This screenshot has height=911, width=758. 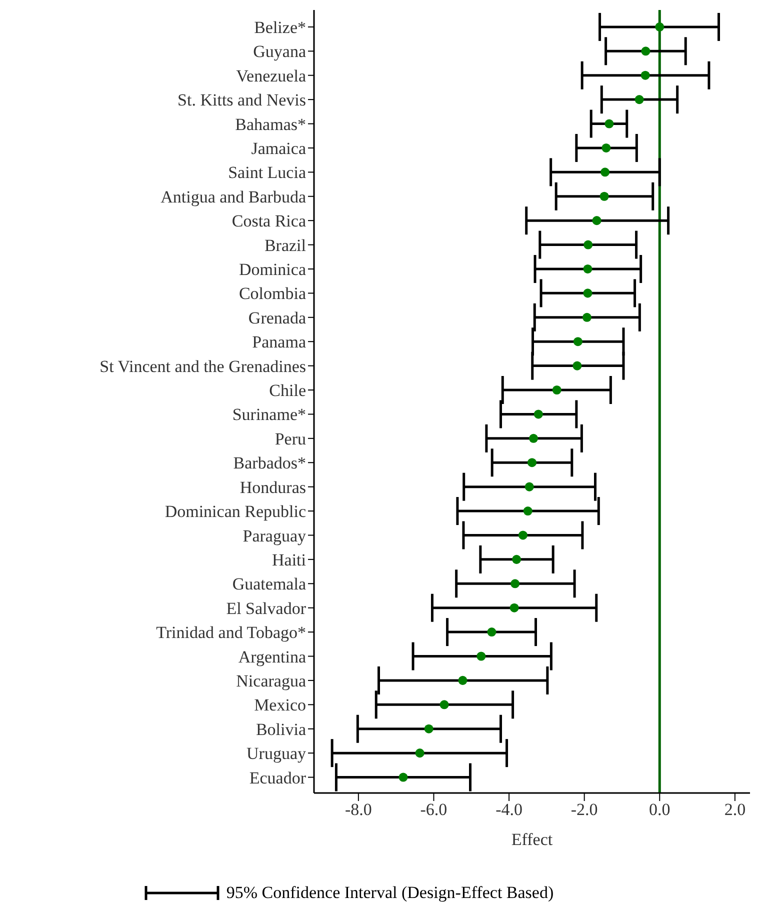 What do you see at coordinates (280, 705) in the screenshot?
I see `y-tick-label: Mexico` at bounding box center [280, 705].